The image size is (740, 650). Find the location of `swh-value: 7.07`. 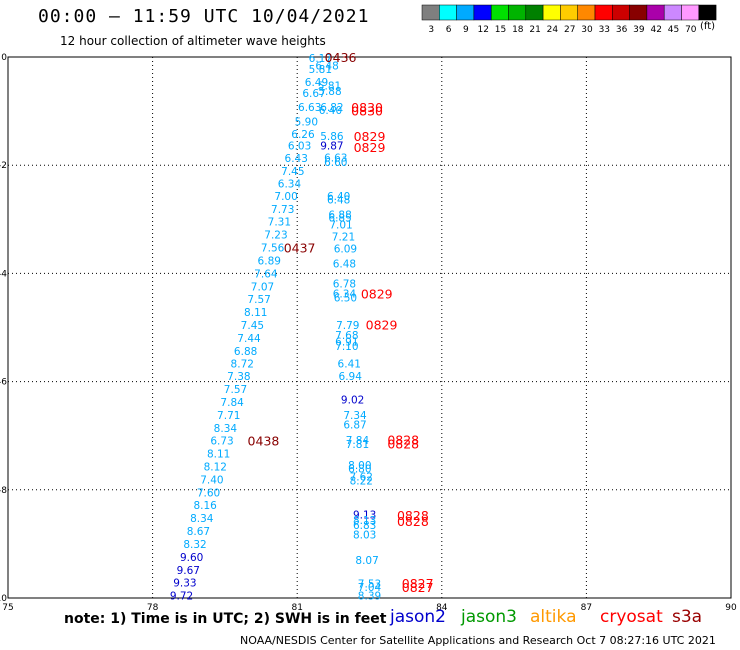

swh-value: 7.07 is located at coordinates (262, 287).